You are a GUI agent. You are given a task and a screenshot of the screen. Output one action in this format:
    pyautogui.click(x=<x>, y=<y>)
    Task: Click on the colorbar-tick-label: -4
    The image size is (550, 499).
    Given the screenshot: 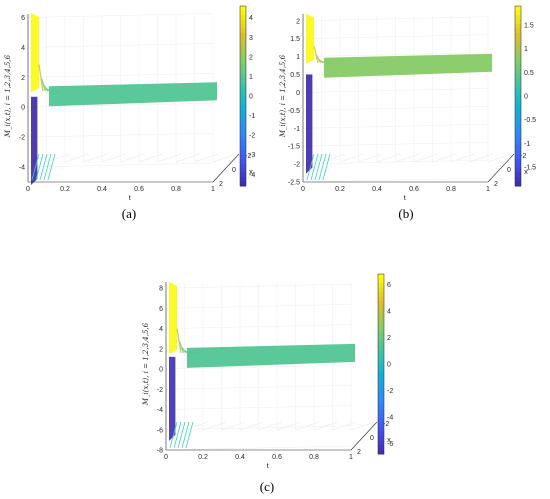 What is the action you would take?
    pyautogui.click(x=252, y=175)
    